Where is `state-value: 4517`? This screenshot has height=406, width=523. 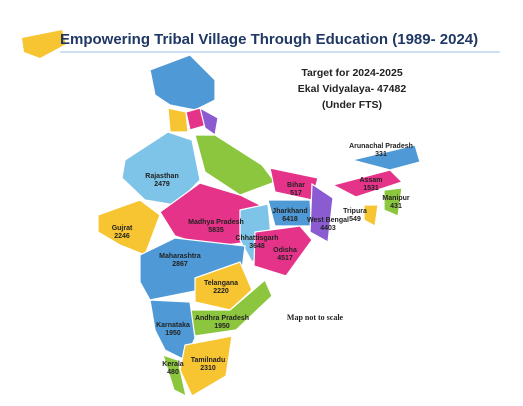
state-value: 4517 is located at coordinates (285, 258).